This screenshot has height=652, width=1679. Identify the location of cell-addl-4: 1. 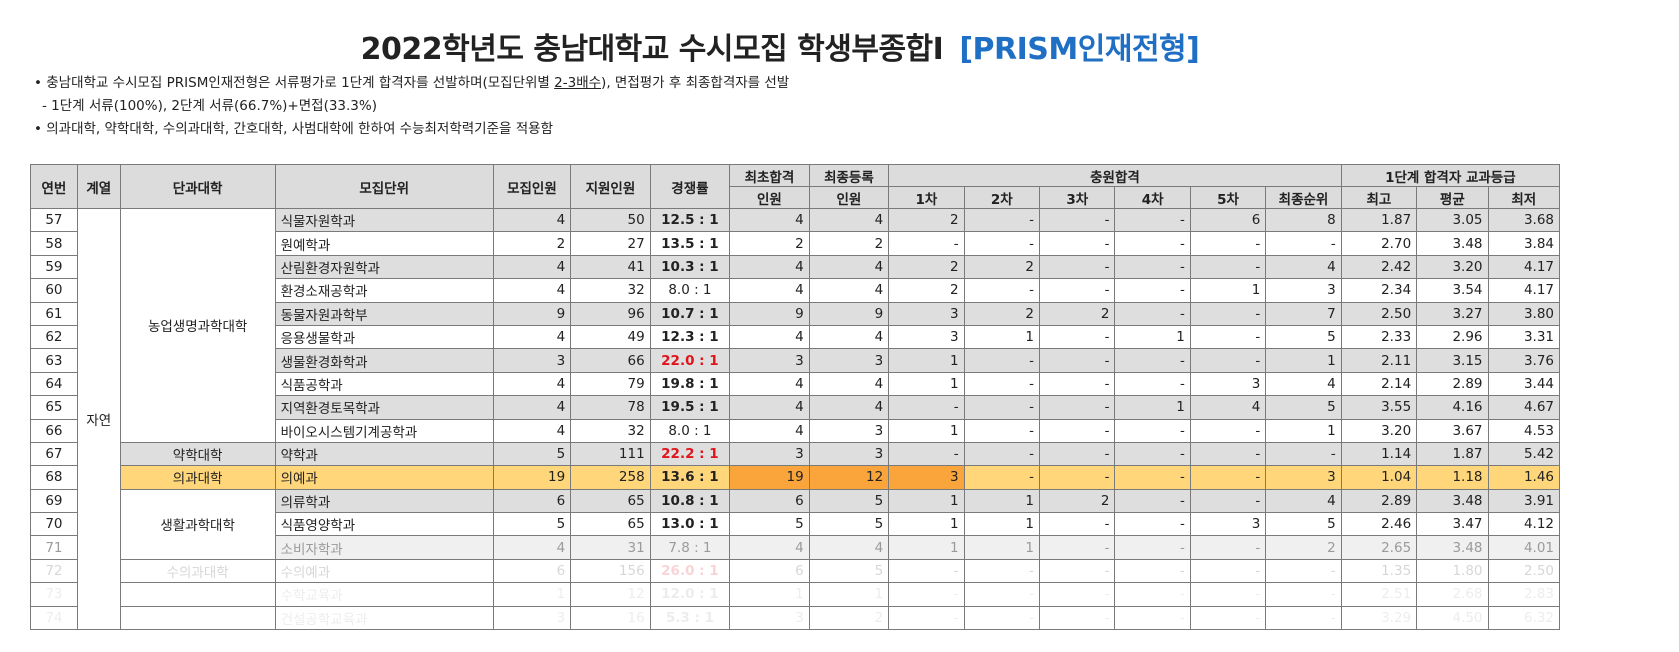
(1152, 337).